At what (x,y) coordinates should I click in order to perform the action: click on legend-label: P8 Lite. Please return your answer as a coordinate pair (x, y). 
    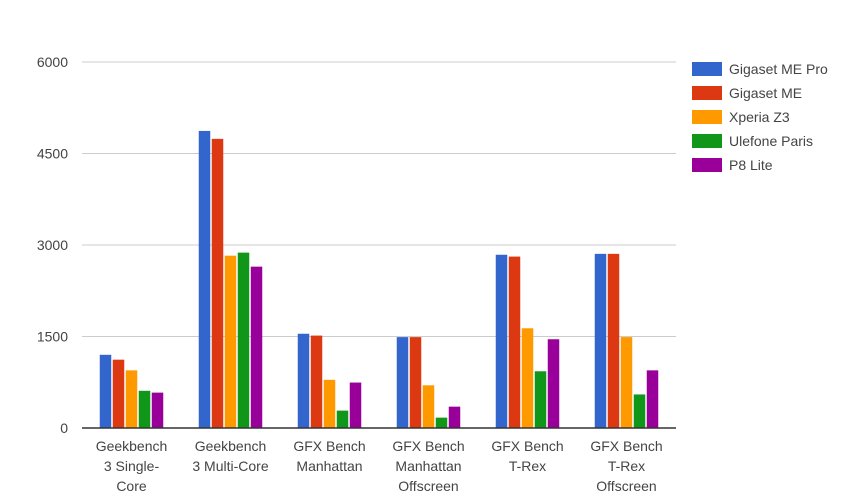
    Looking at the image, I should click on (751, 165).